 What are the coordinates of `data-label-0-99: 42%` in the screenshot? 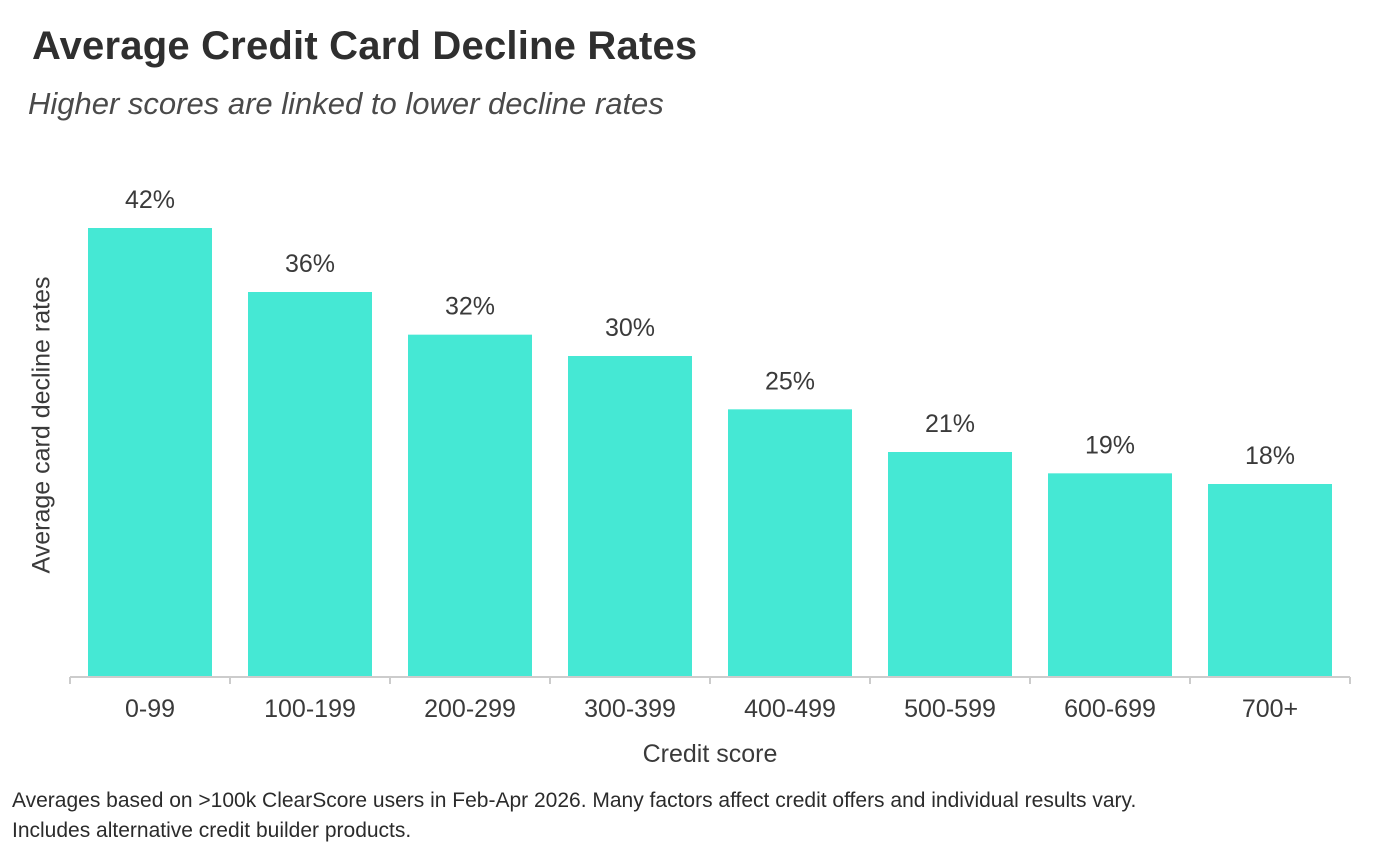 It's located at (150, 200).